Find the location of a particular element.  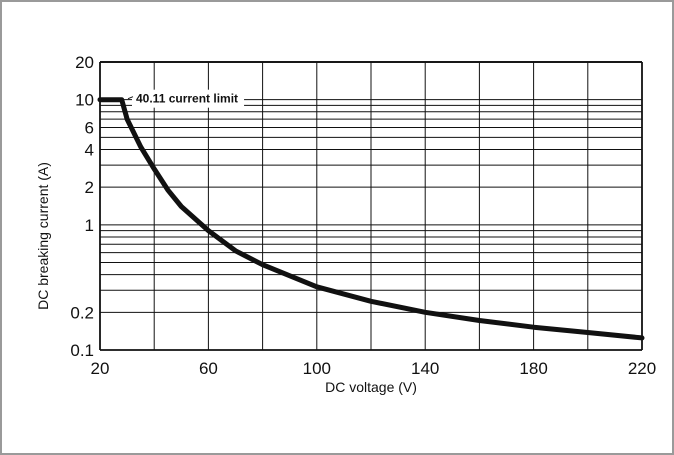

annotation-background is located at coordinates (188, 98).